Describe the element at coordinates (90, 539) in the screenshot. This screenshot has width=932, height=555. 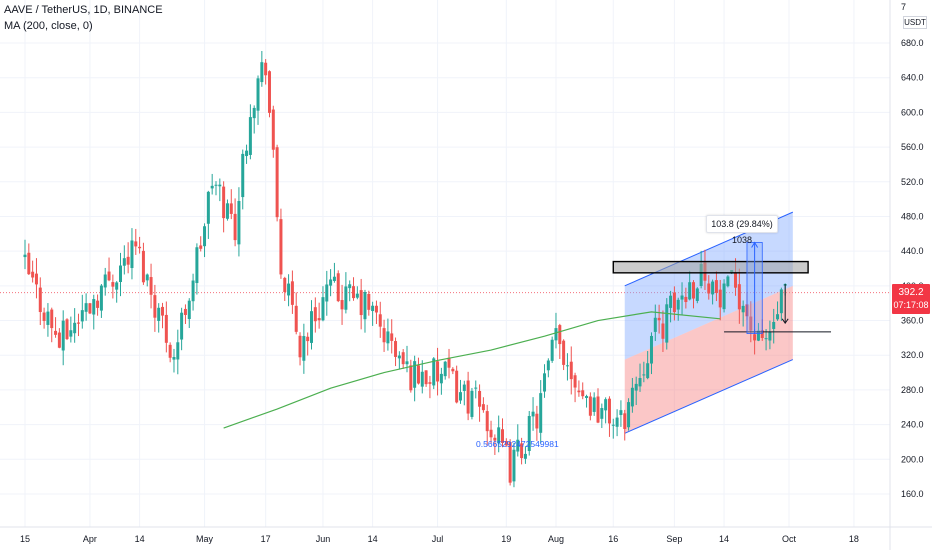
I see `x-tick-label: Apr` at that location.